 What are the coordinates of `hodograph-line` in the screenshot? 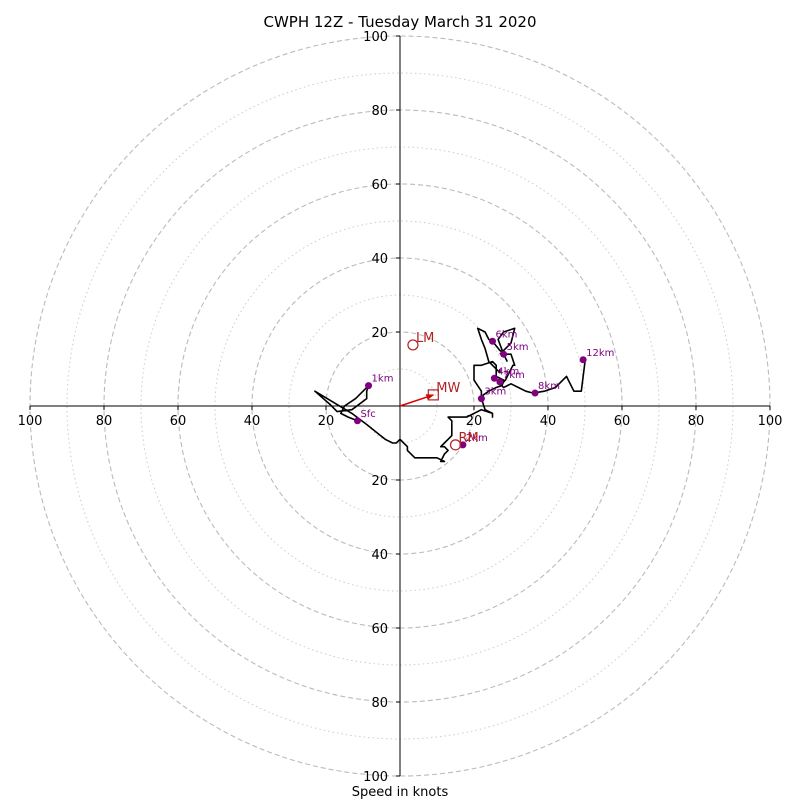 It's located at (450, 410).